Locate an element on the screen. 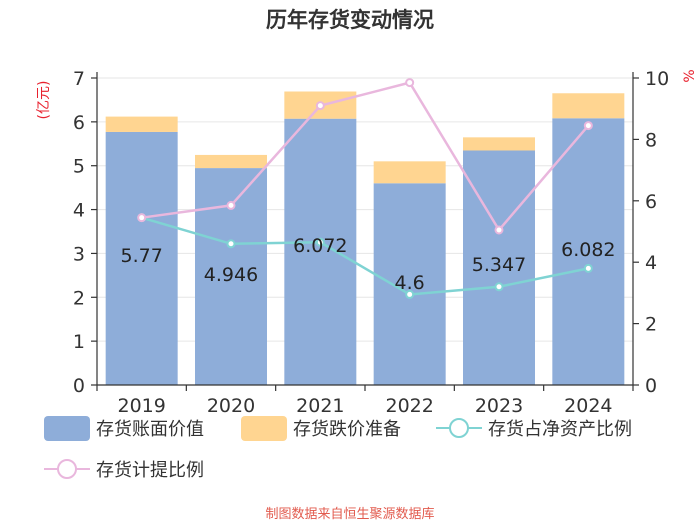 The image size is (700, 525). left-axis-unit: (亿元) is located at coordinates (44, 100).